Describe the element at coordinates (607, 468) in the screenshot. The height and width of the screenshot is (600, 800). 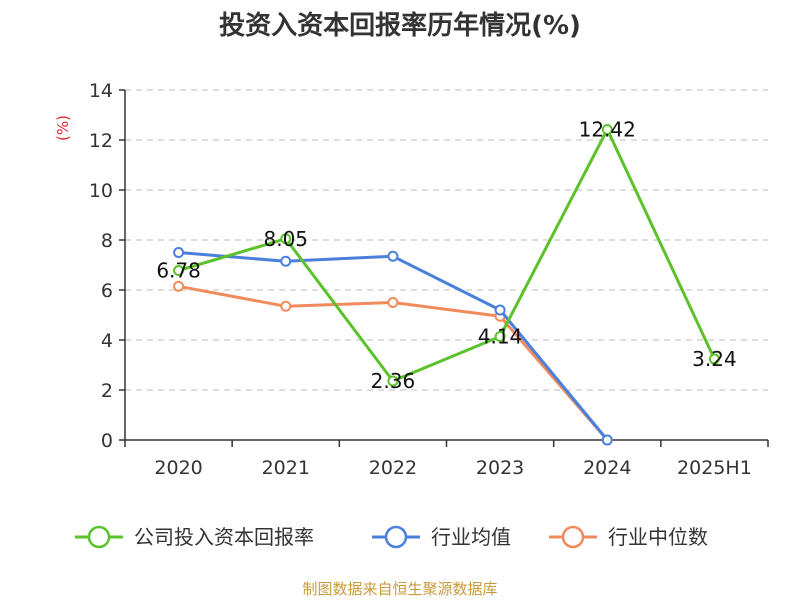
I see `x-tick-label: 2024` at that location.